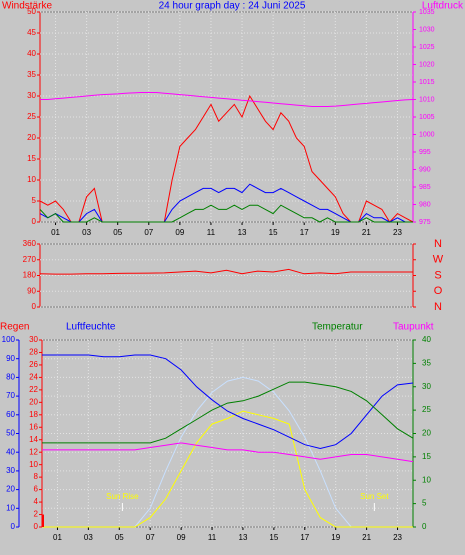  What do you see at coordinates (181, 537) in the screenshot?
I see `x-tick-label: 09` at bounding box center [181, 537].